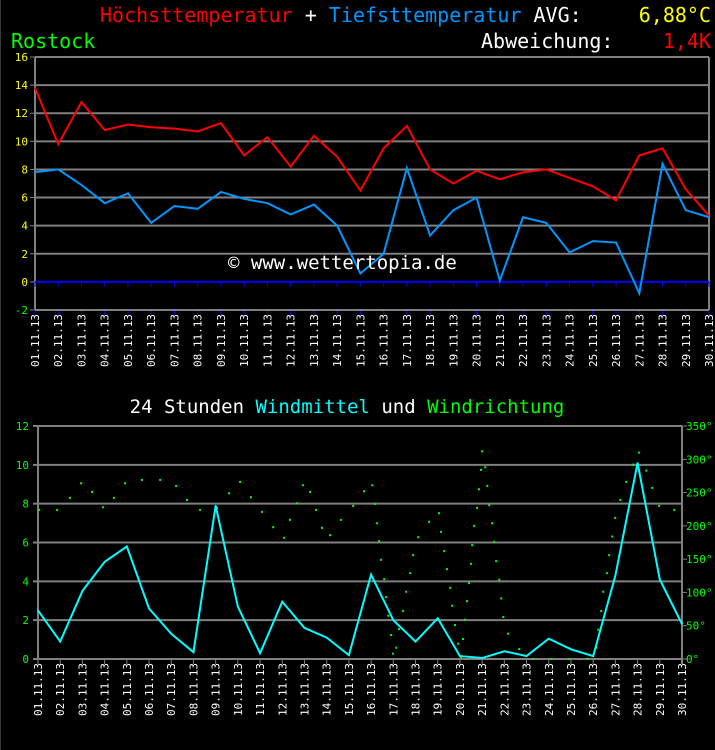 This screenshot has height=750, width=715. I want to click on x-tick-label: 04.11.13, so click(105, 689).